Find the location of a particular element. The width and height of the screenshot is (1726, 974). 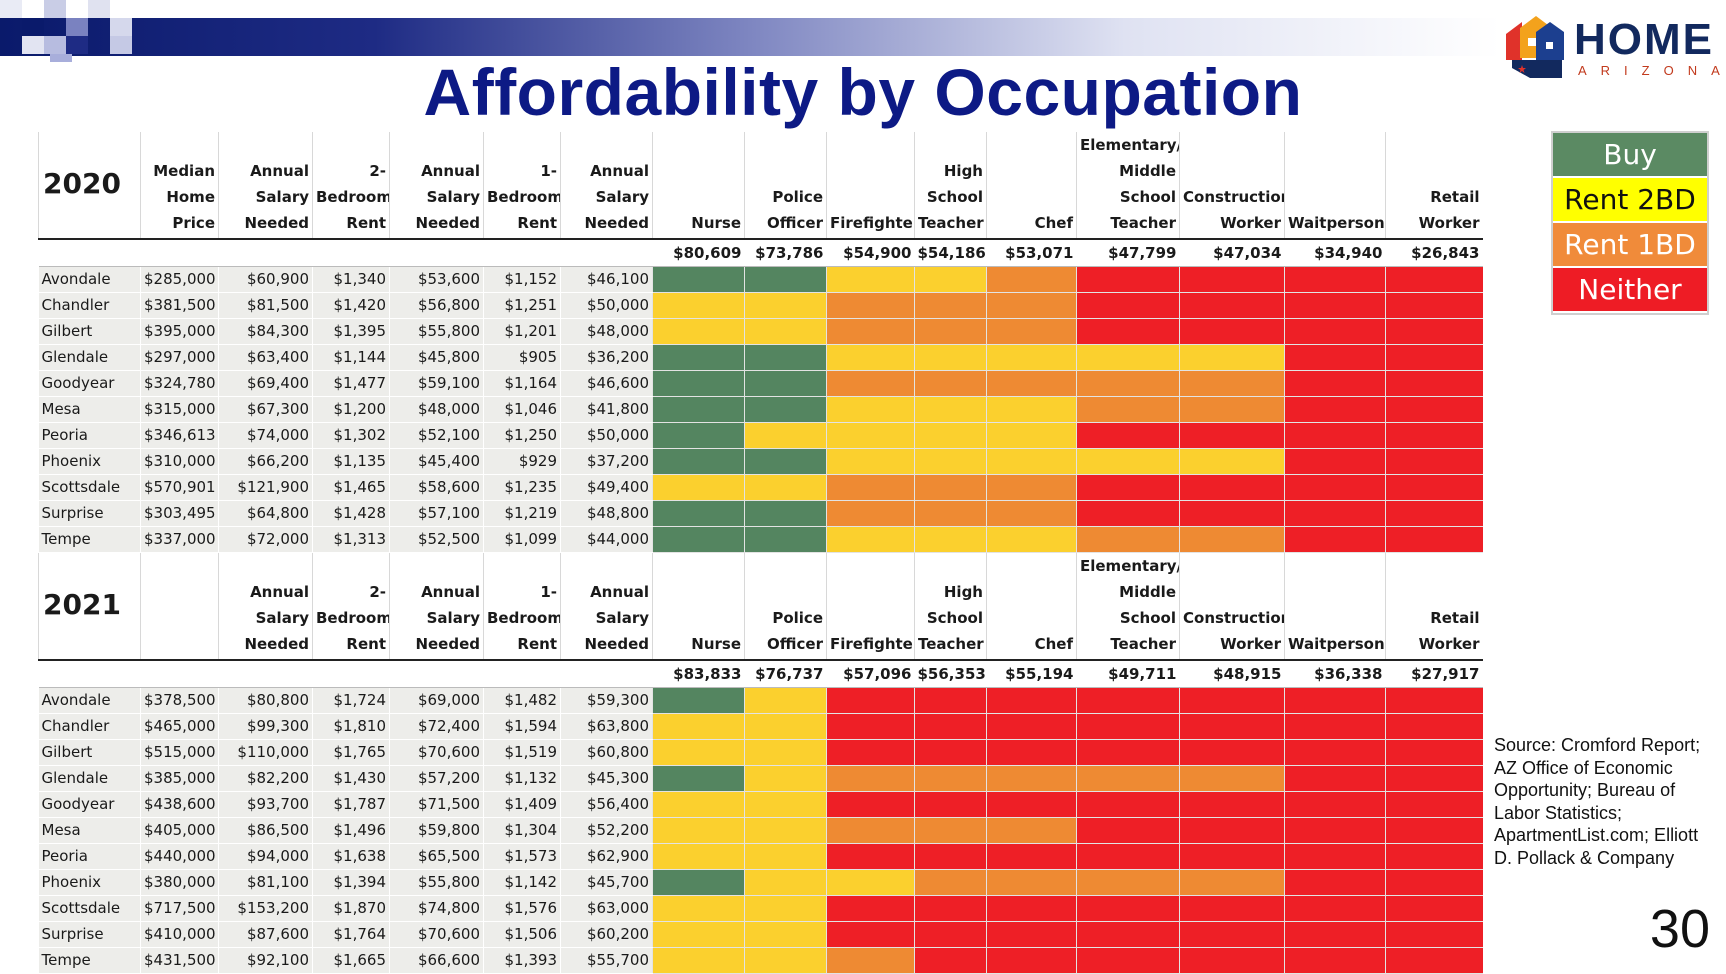

value-cell: $45,400 is located at coordinates (436, 461).